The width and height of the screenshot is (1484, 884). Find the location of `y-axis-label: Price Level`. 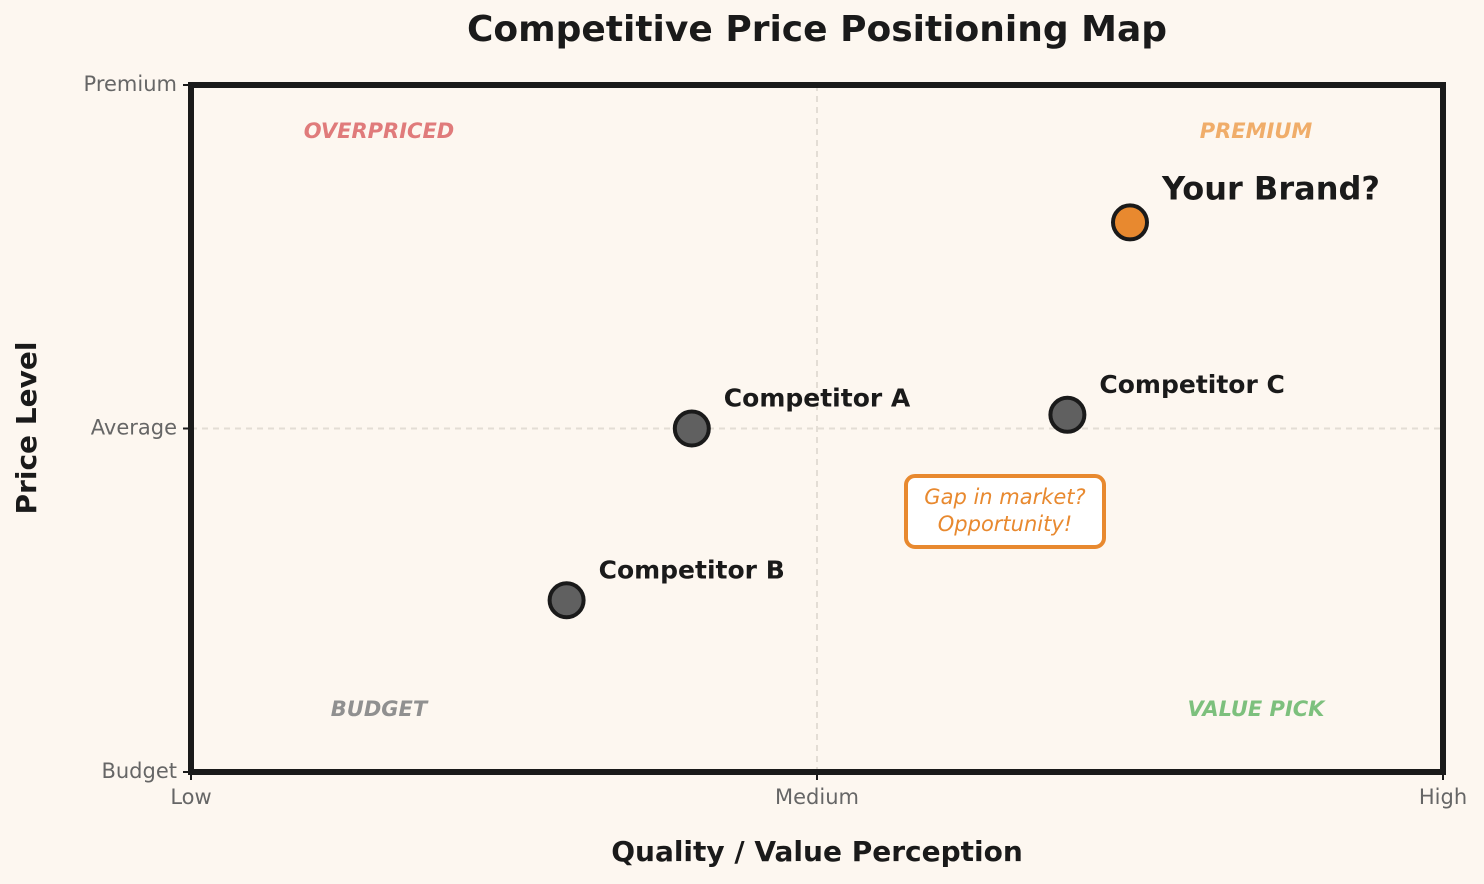

y-axis-label: Price Level is located at coordinates (26, 428).